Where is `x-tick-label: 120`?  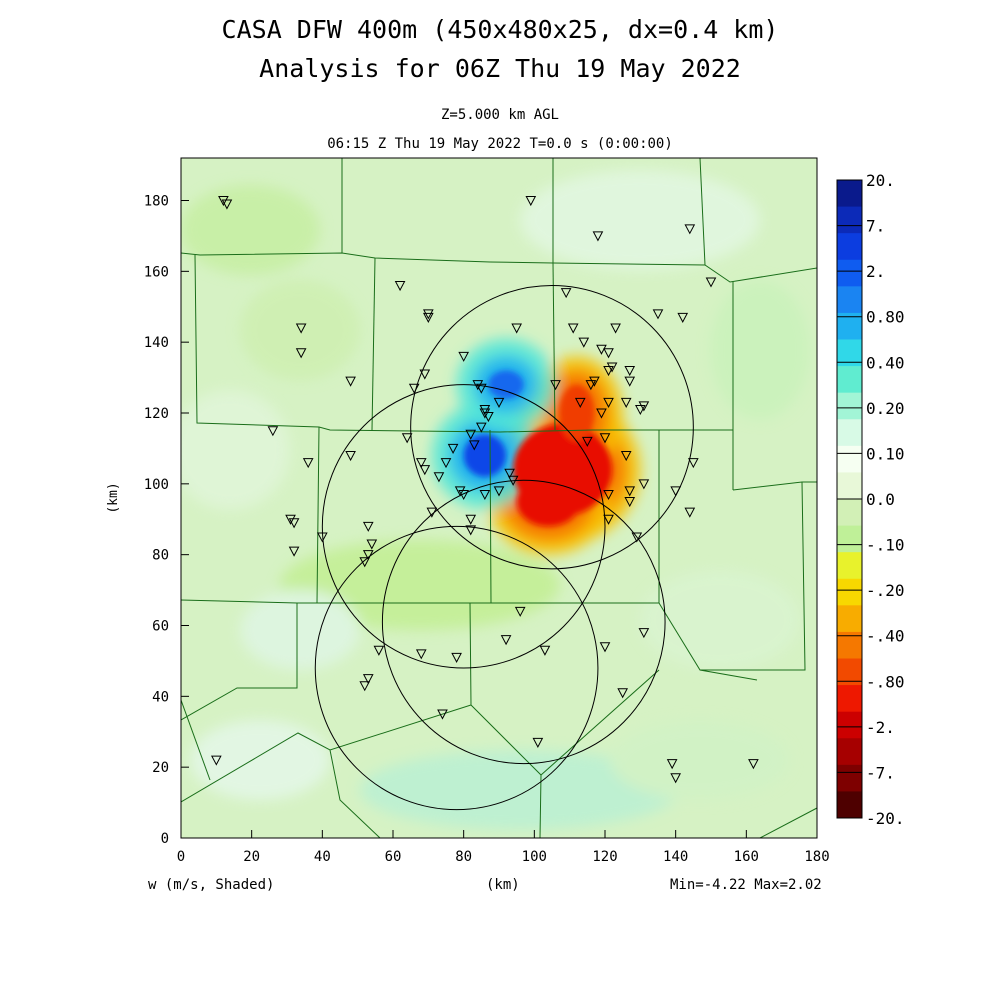
x-tick-label: 120 is located at coordinates (604, 857).